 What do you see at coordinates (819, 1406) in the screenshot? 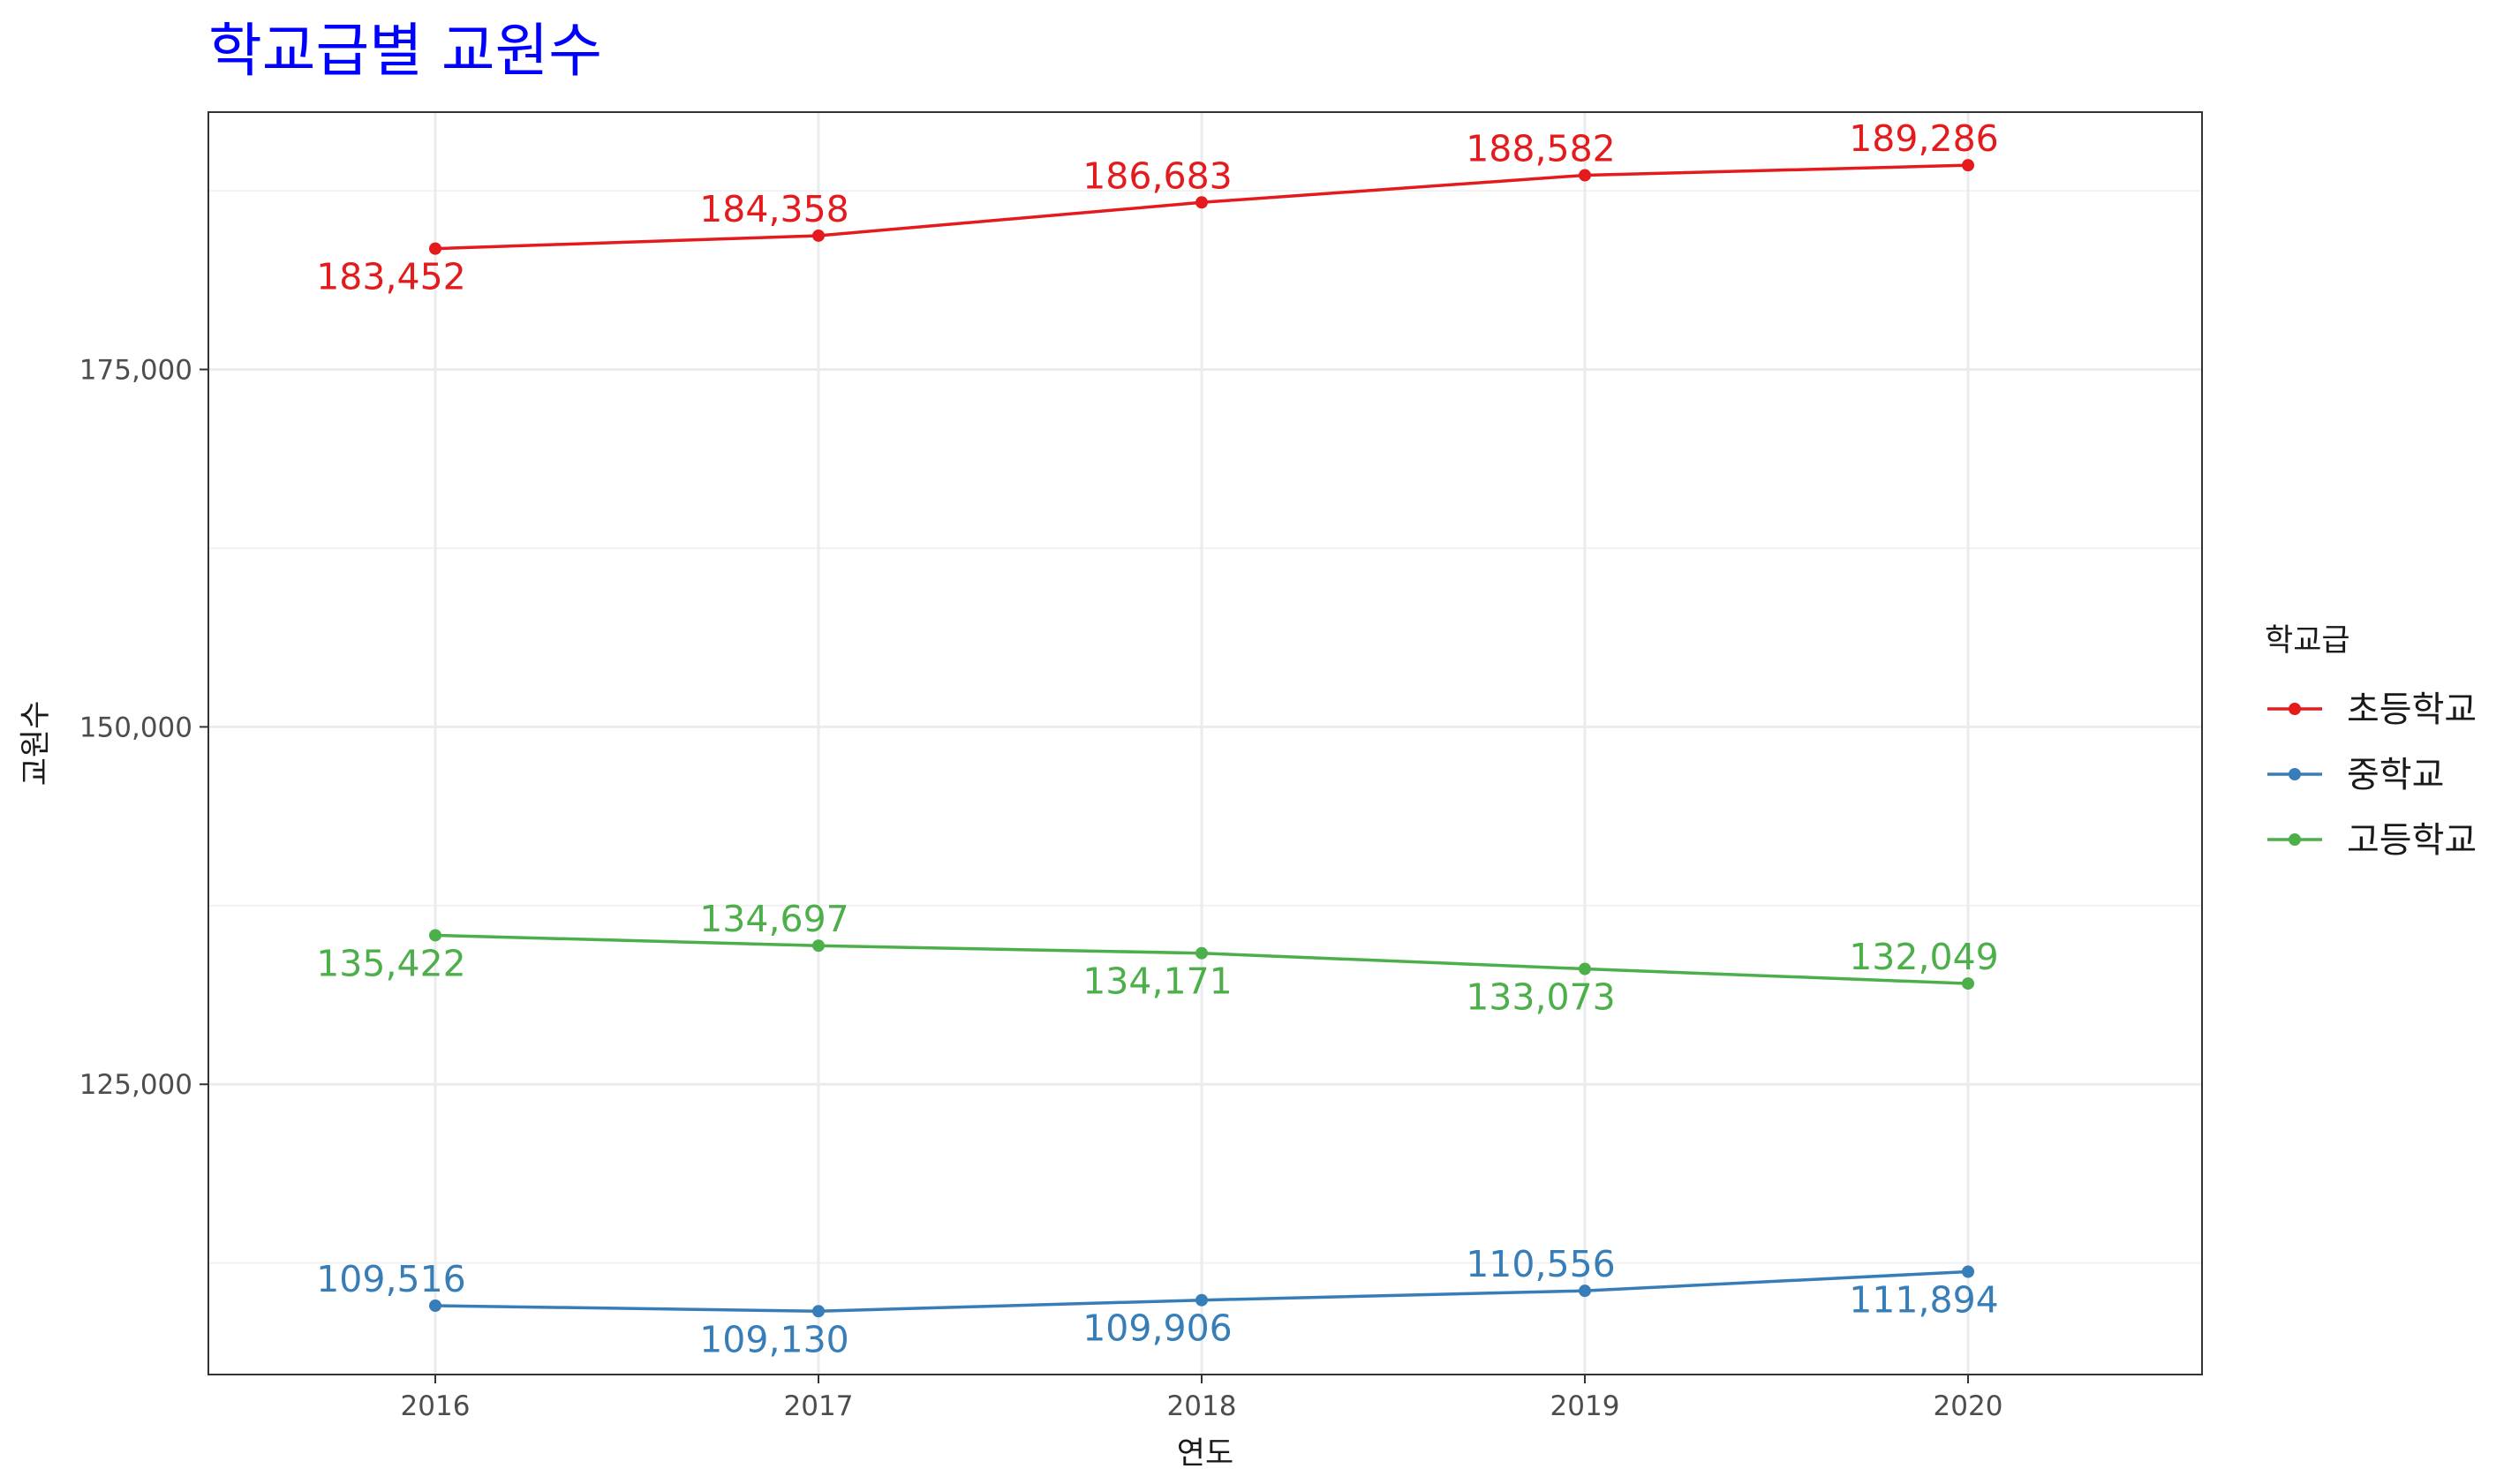
I see `x-tick-label: 2017` at bounding box center [819, 1406].